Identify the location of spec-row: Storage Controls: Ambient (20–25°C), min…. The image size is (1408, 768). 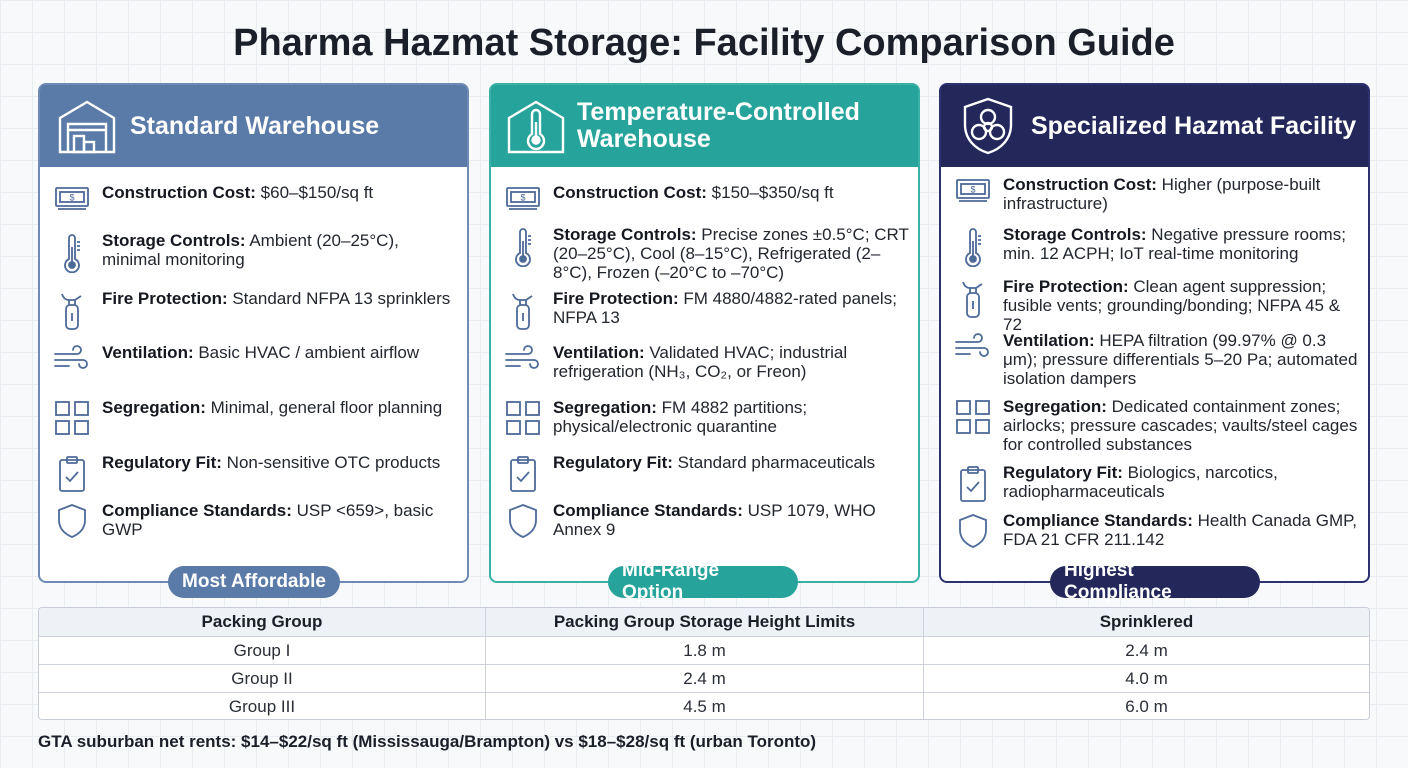
(256, 252).